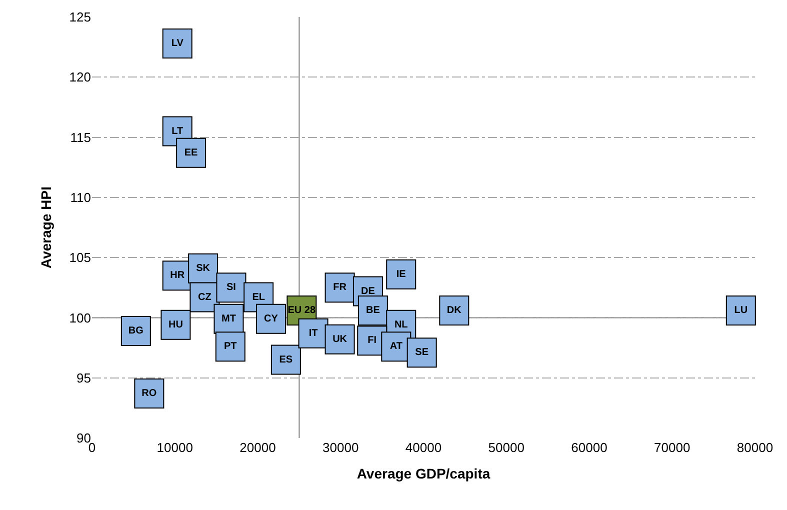 Image resolution: width=787 pixels, height=510 pixels. What do you see at coordinates (672, 447) in the screenshot?
I see `x-tick-label: 70000` at bounding box center [672, 447].